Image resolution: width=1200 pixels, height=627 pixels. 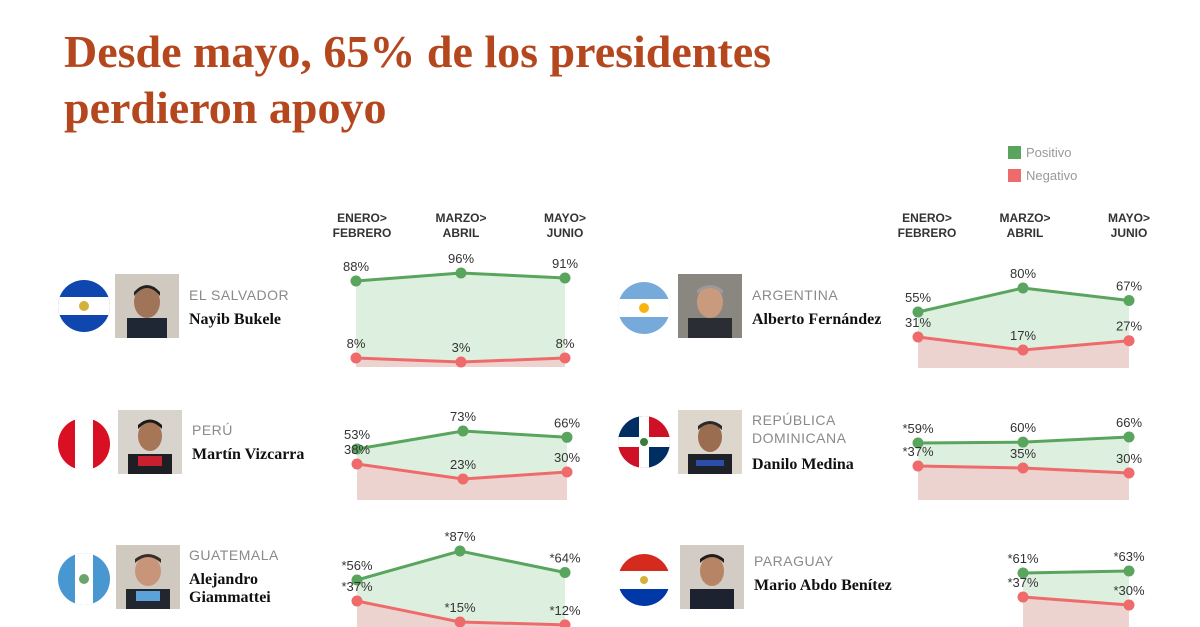 What do you see at coordinates (357, 565) in the screenshot?
I see `positive-data-label: *56%` at bounding box center [357, 565].